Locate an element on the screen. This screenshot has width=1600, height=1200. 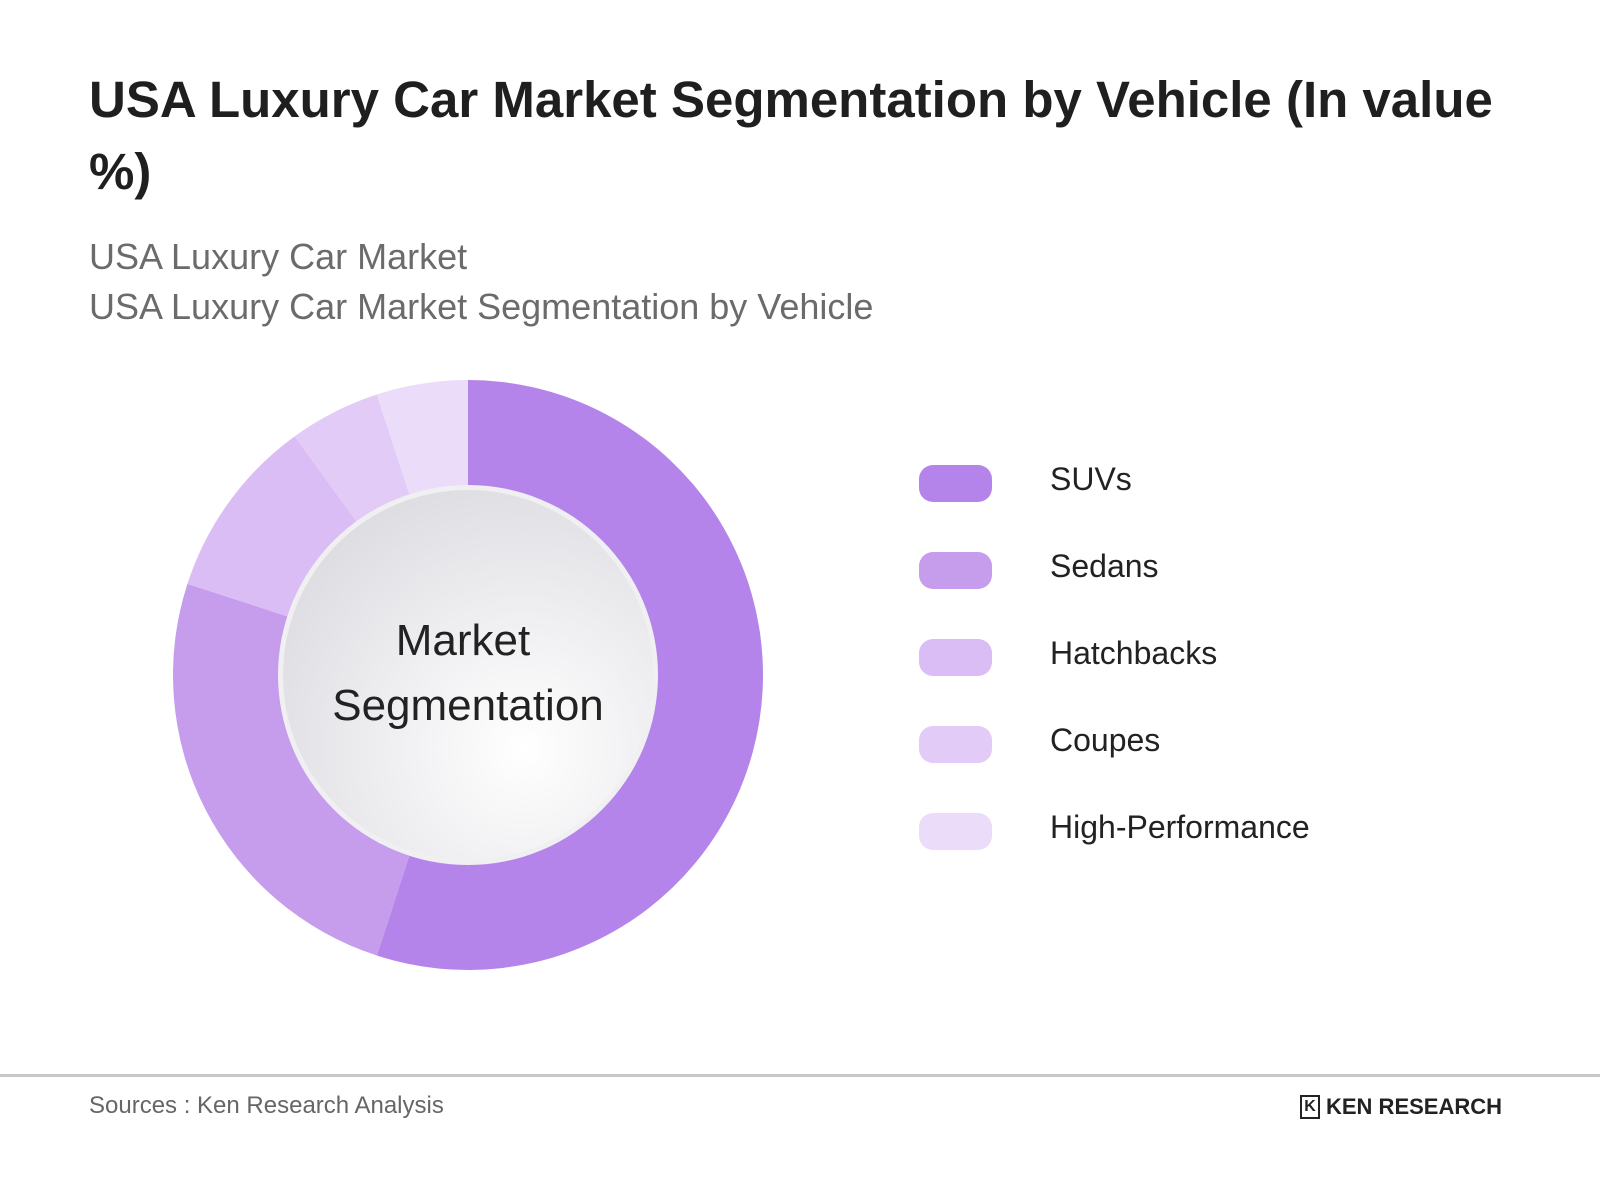
slice-suvs is located at coordinates (570, 675).